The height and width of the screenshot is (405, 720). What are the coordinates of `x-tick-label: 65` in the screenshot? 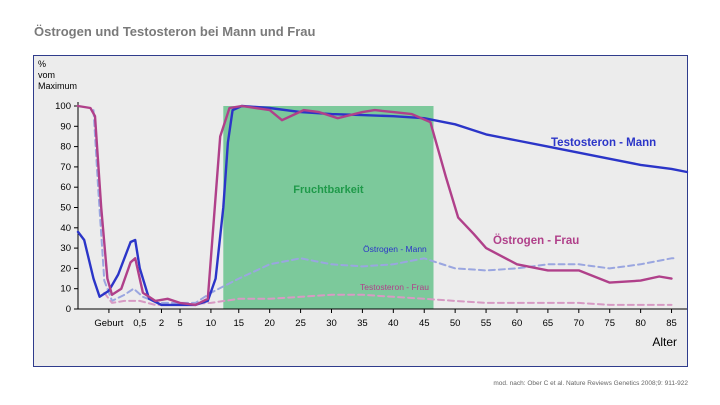 It's located at (548, 323).